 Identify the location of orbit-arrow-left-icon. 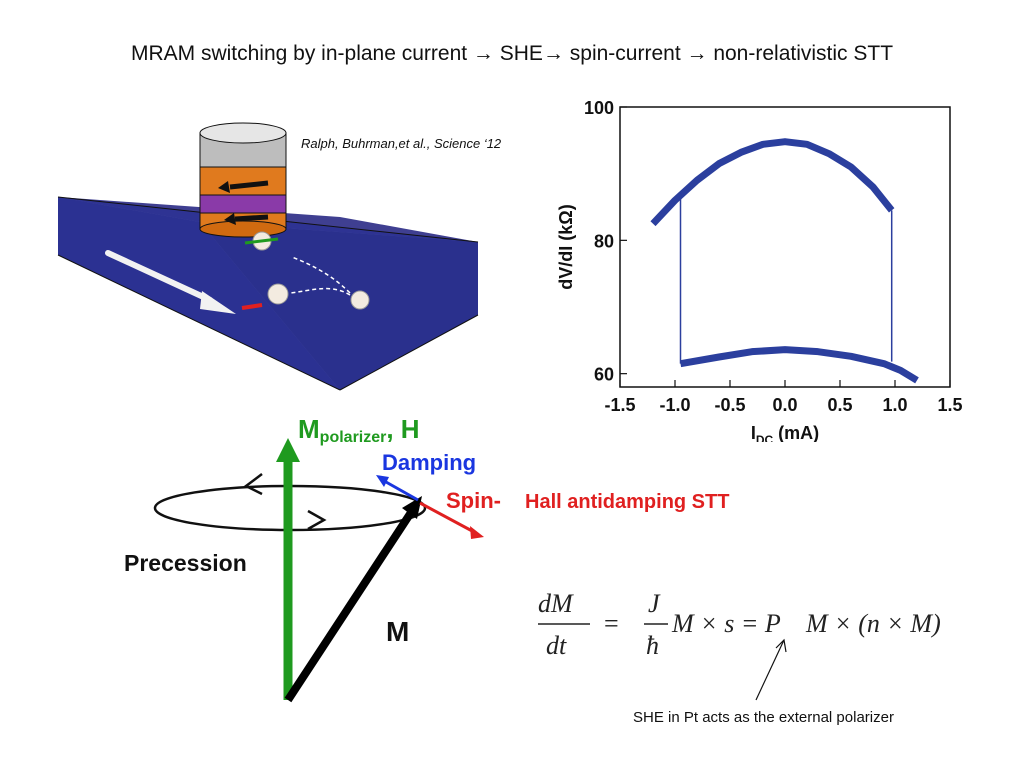
(253, 484).